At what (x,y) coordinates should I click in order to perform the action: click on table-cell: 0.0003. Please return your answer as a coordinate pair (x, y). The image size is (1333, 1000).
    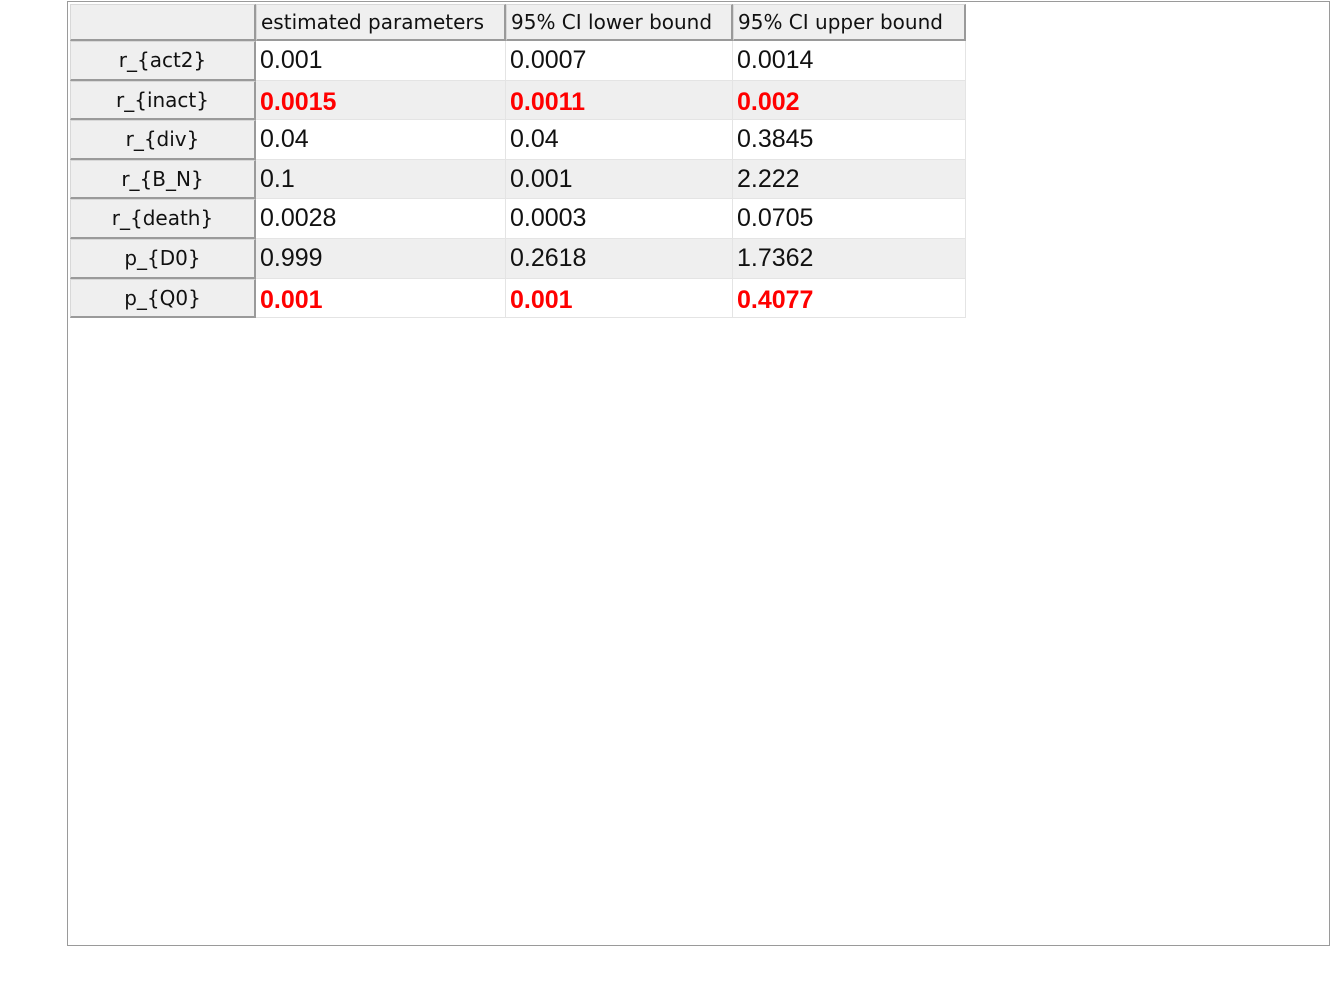
    Looking at the image, I should click on (619, 219).